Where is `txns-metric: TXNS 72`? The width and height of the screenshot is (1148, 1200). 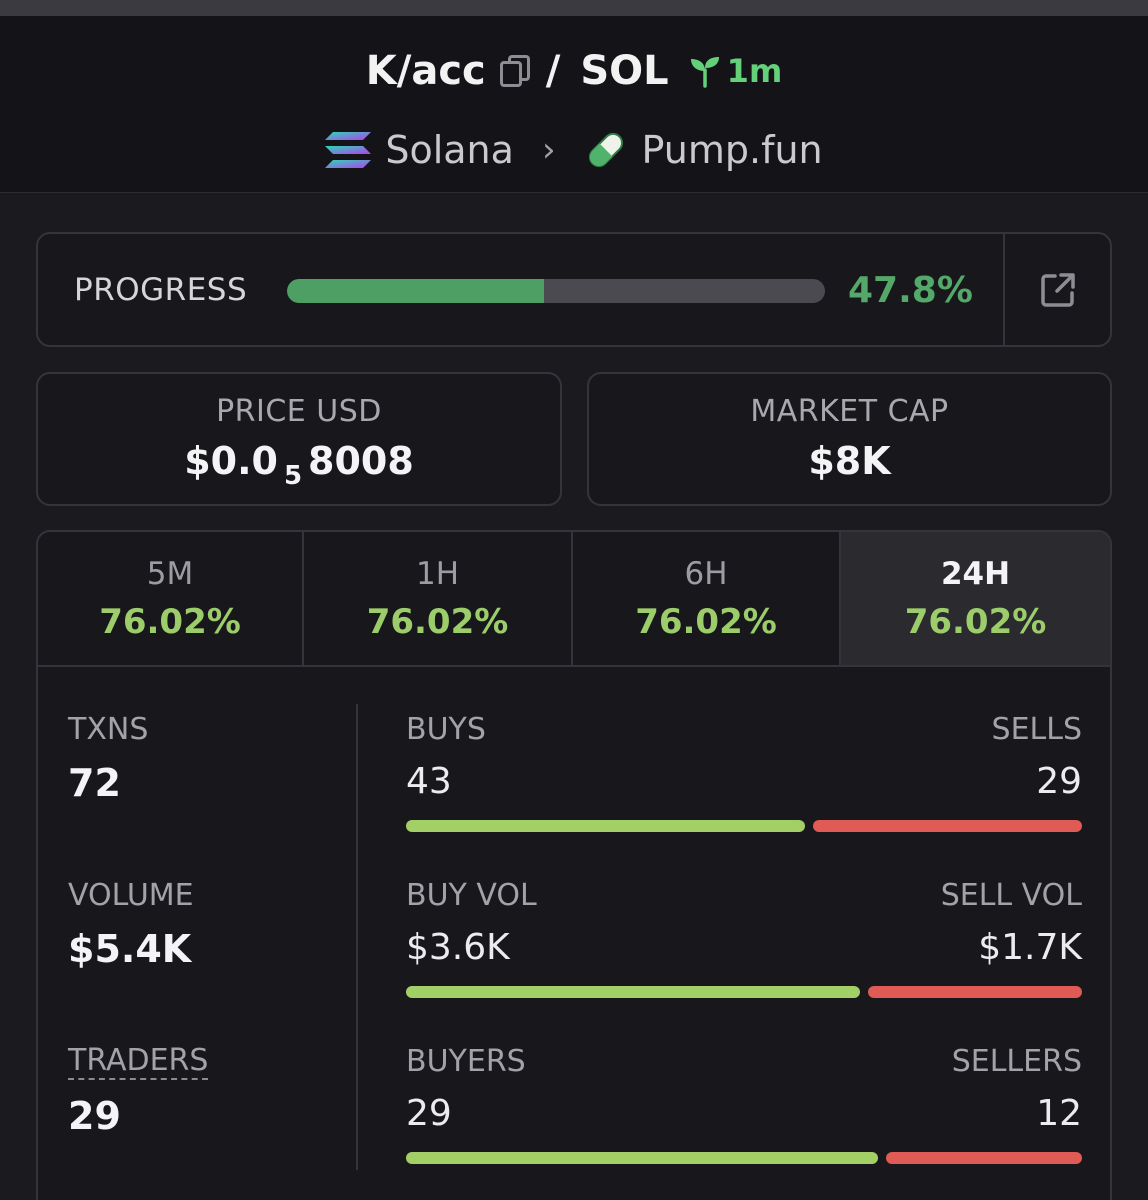 txns-metric: TXNS 72 is located at coordinates (208, 758).